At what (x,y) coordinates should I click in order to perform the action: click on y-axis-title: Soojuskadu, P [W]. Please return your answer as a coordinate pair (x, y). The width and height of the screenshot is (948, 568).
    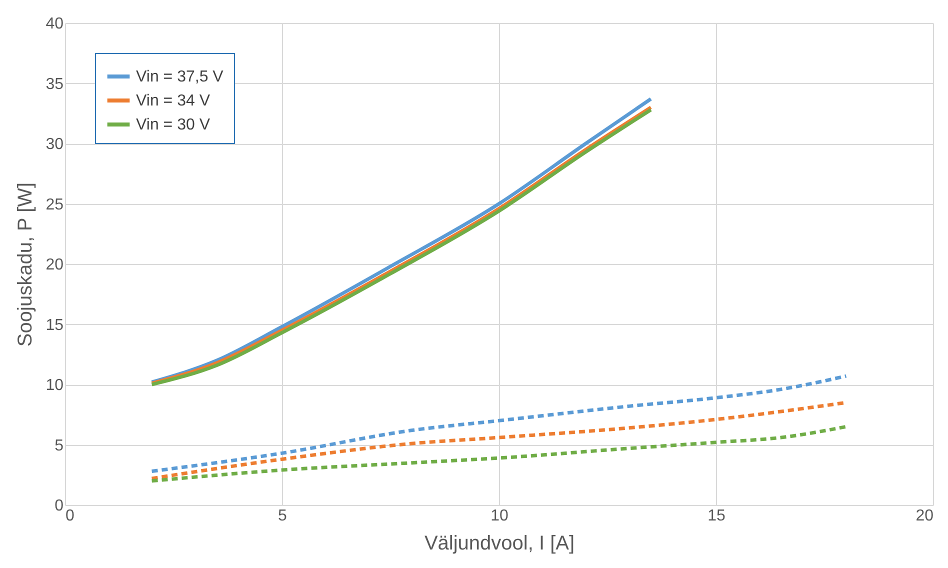
    Looking at the image, I should click on (25, 264).